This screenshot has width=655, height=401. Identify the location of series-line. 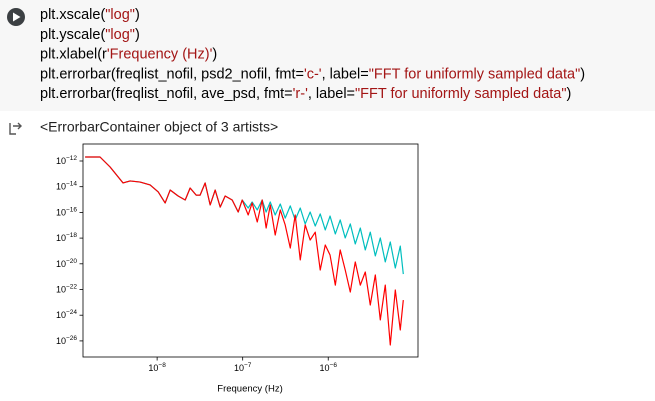
(244, 215).